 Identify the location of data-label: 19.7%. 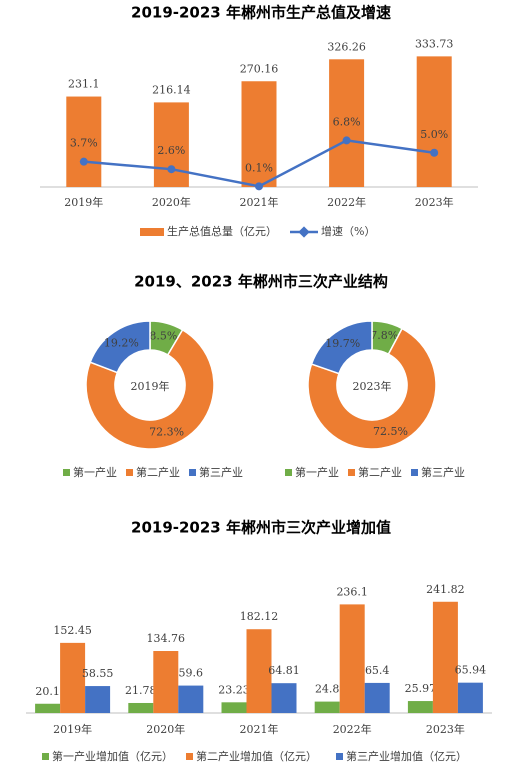
(342, 343).